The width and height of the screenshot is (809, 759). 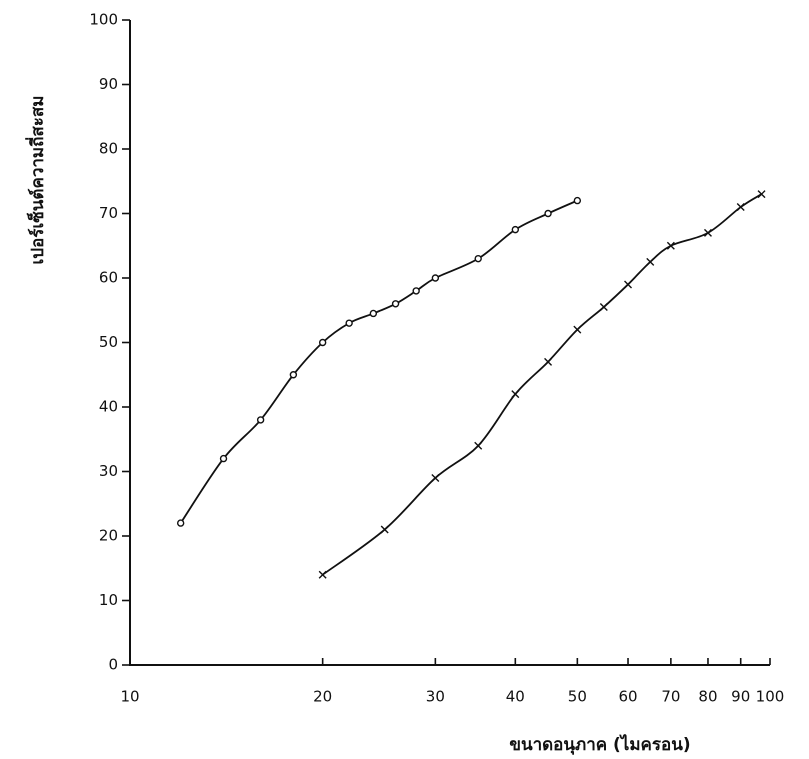 I want to click on y-tick-label: 10, so click(x=108, y=600).